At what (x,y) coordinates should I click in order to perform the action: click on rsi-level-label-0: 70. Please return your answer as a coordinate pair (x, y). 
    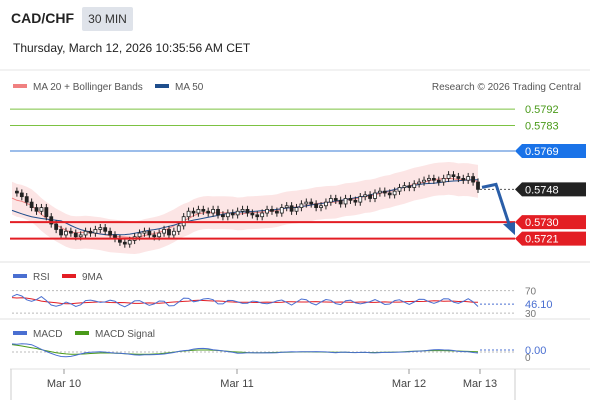
    Looking at the image, I should click on (531, 292).